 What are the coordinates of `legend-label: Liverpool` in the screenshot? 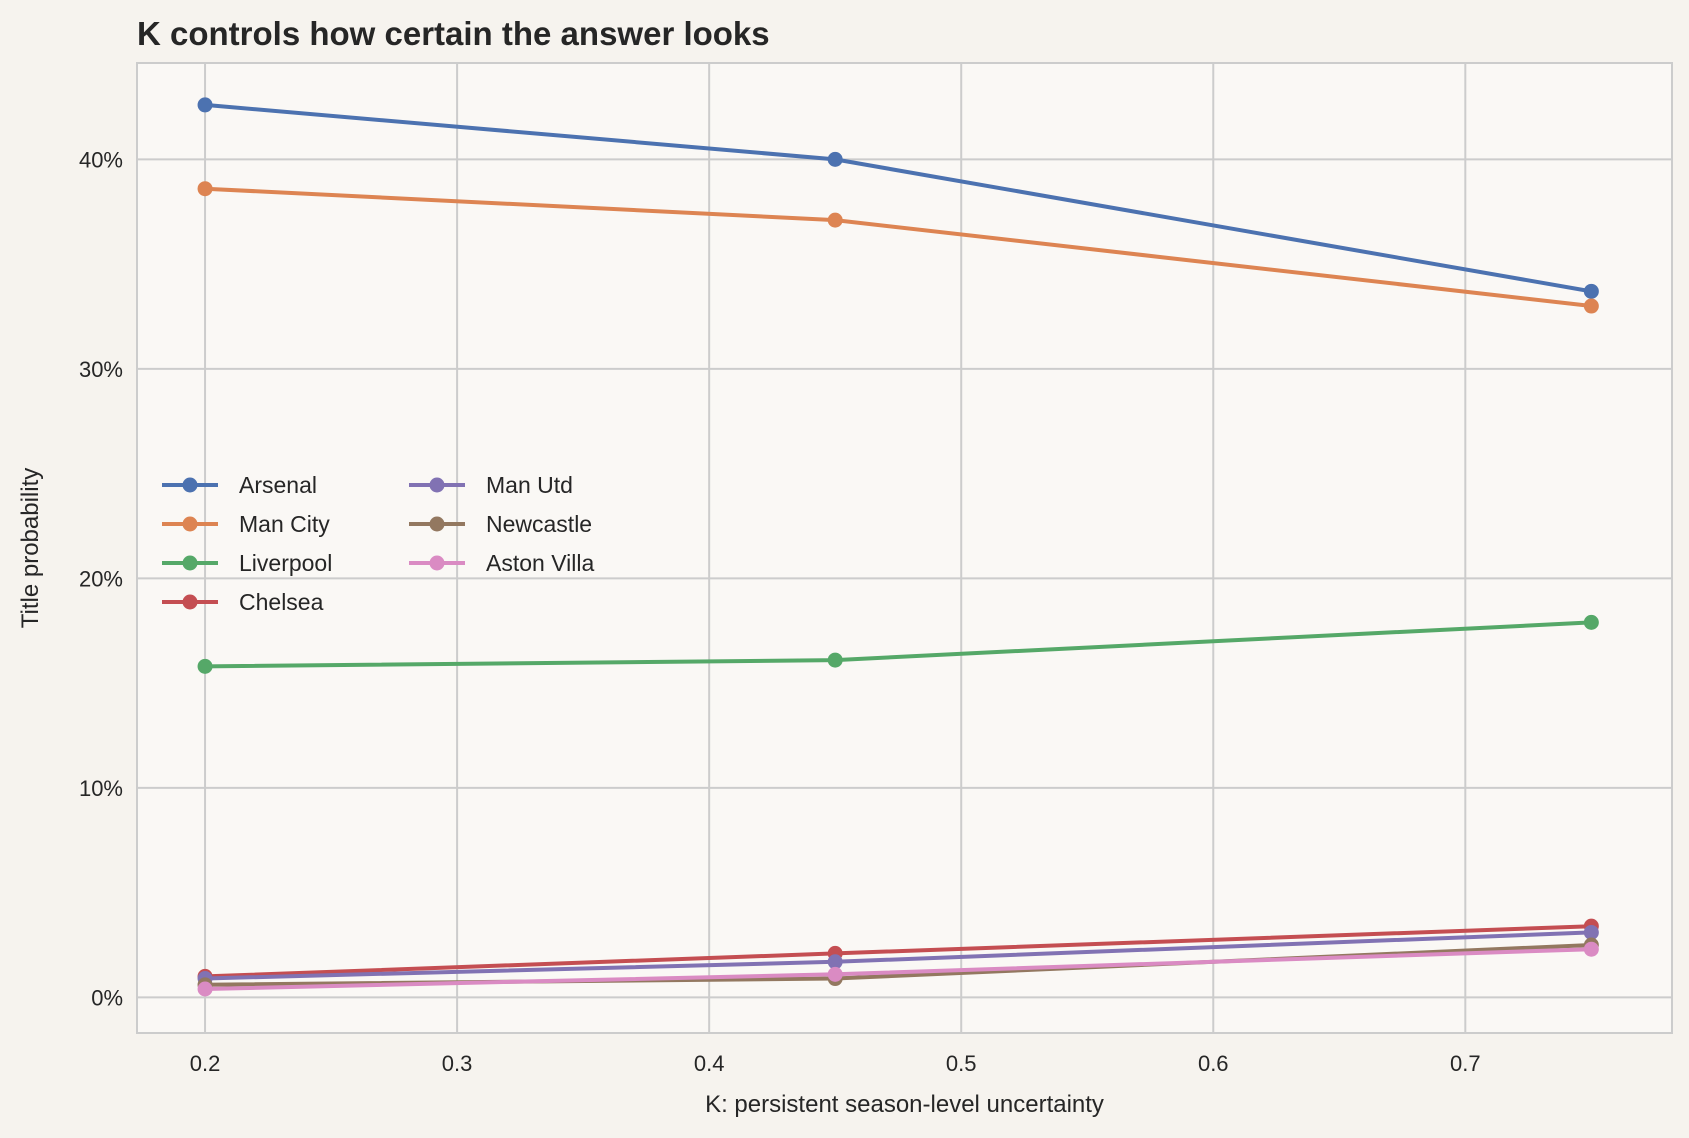 It's located at (285, 563).